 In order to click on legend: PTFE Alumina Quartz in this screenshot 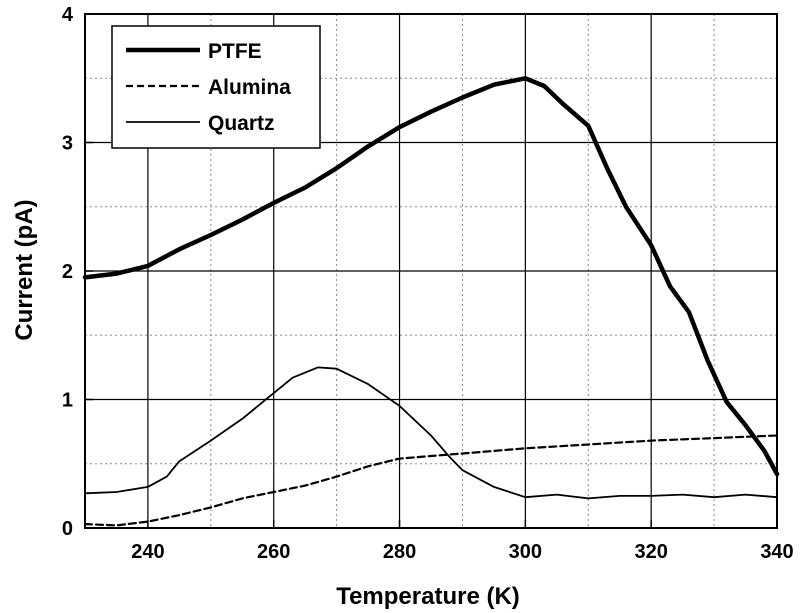, I will do `click(216, 87)`.